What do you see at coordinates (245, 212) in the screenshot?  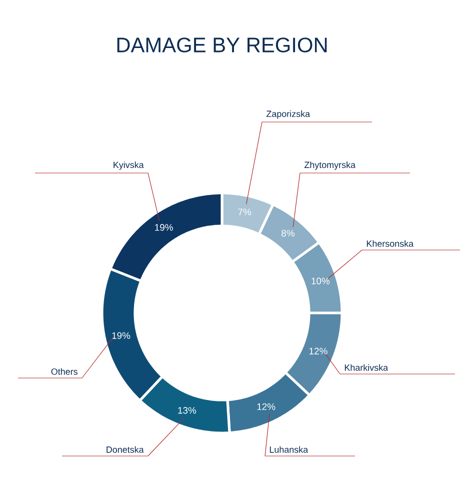 I see `data-label: 7%` at bounding box center [245, 212].